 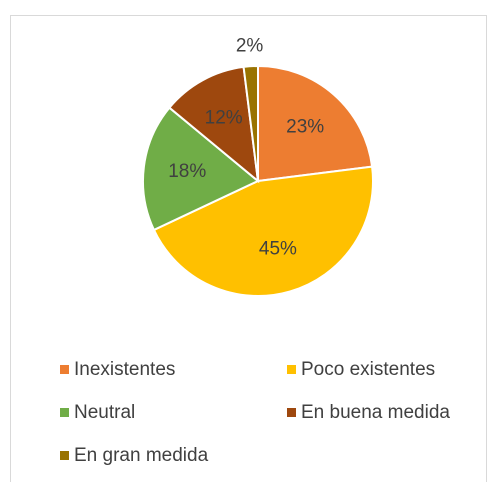 I want to click on legend-label: Poco existentes, so click(x=368, y=369).